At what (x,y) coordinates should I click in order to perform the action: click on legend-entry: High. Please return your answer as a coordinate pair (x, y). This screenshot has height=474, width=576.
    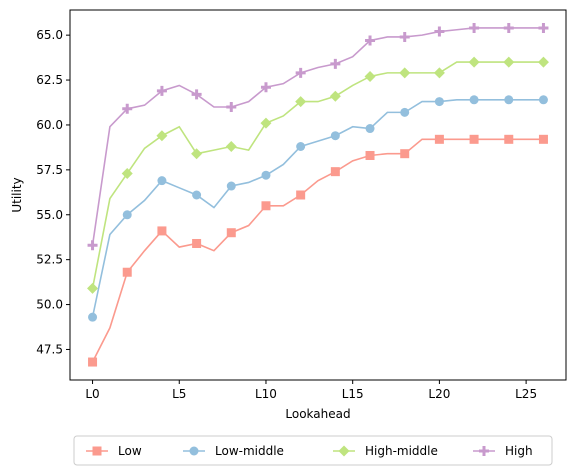
    Looking at the image, I should click on (503, 451).